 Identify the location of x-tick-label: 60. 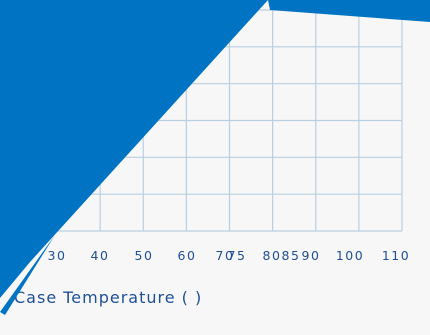
(187, 255).